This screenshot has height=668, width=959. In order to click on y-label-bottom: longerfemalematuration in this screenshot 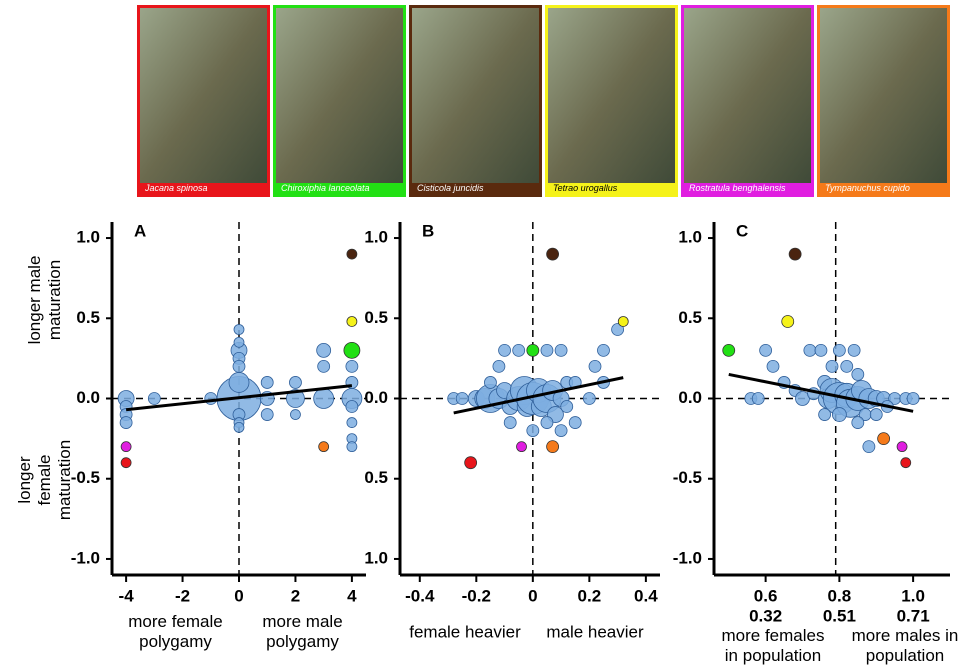, I will do `click(44, 480)`.